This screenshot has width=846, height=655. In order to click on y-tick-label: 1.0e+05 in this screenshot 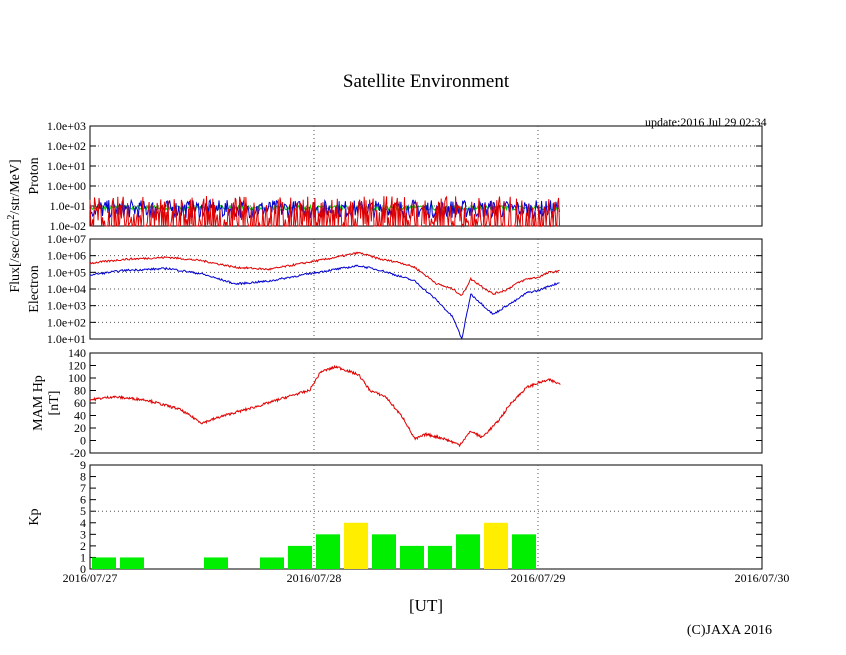, I will do `click(66, 272)`.